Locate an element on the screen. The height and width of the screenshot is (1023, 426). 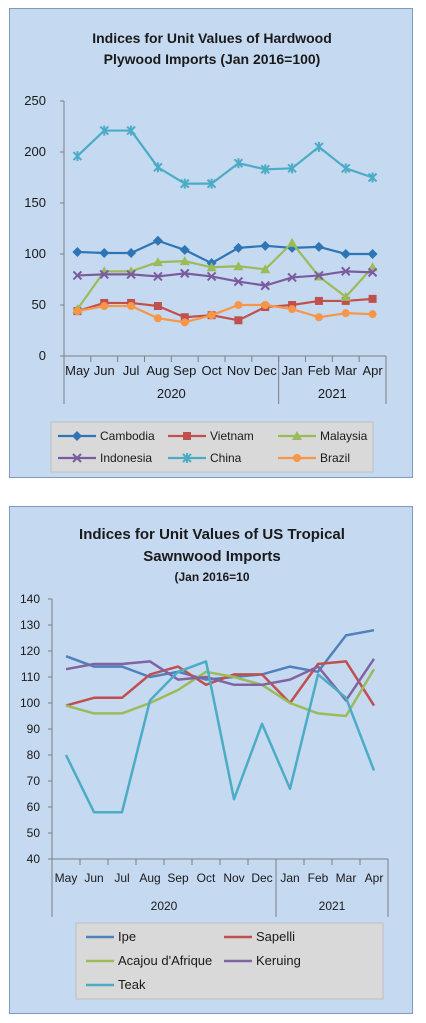
c1-x-tick-label: May is located at coordinates (77, 370).